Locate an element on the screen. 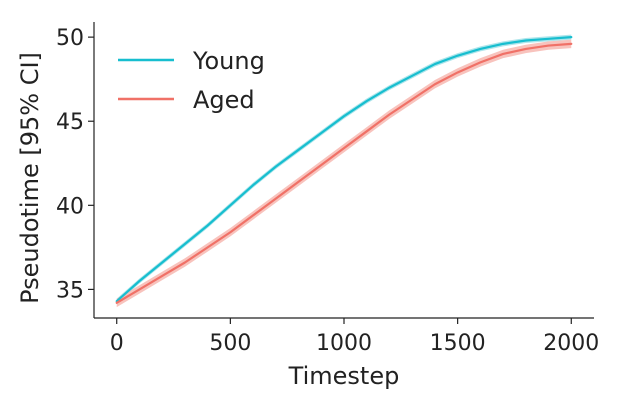 The image size is (637, 408). legend: Young Aged is located at coordinates (191, 80).